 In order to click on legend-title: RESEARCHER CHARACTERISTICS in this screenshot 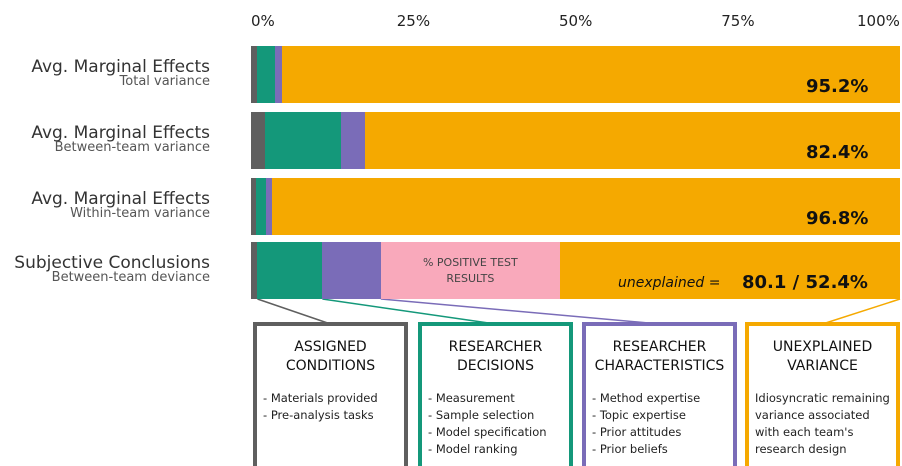, I will do `click(659, 356)`.